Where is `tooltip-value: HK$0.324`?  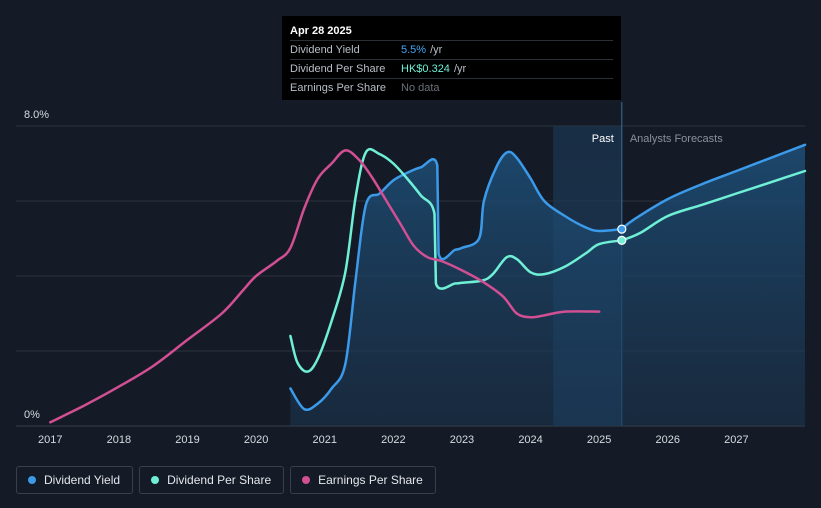 tooltip-value: HK$0.324 is located at coordinates (425, 69).